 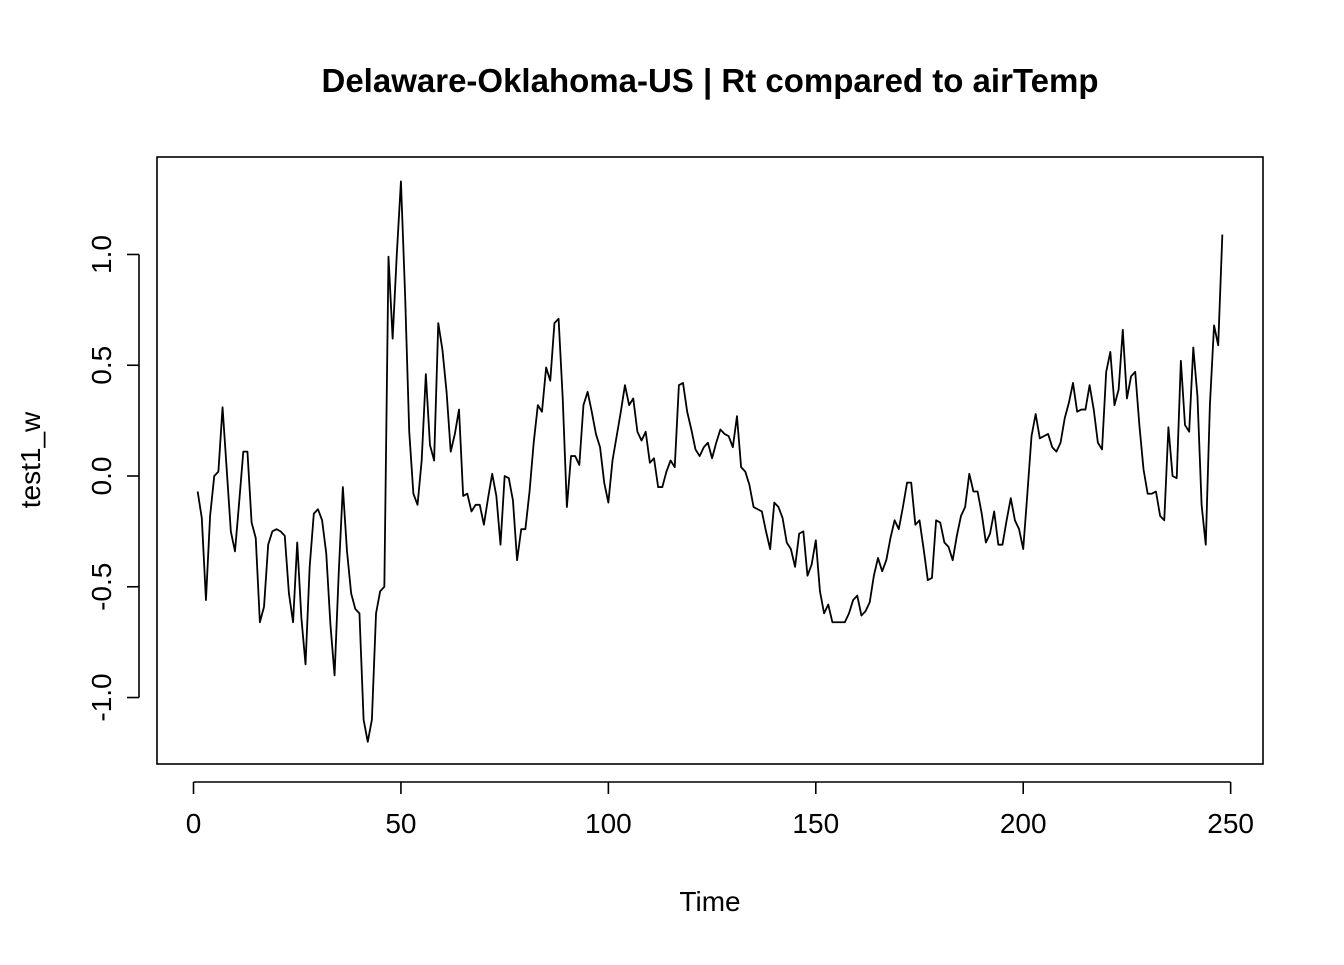 I want to click on y-tick-label: 0.0, so click(x=101, y=476).